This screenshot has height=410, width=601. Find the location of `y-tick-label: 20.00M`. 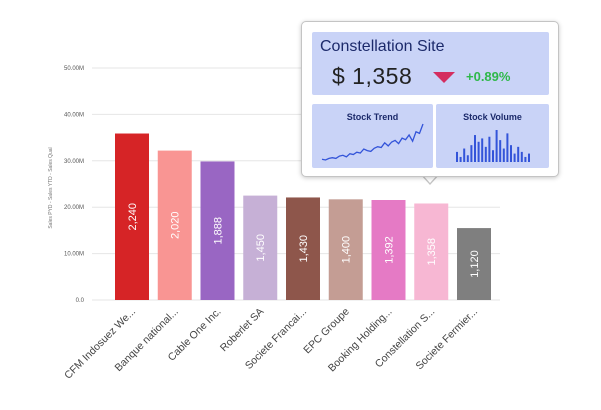

y-tick-label: 20.00M is located at coordinates (74, 208).